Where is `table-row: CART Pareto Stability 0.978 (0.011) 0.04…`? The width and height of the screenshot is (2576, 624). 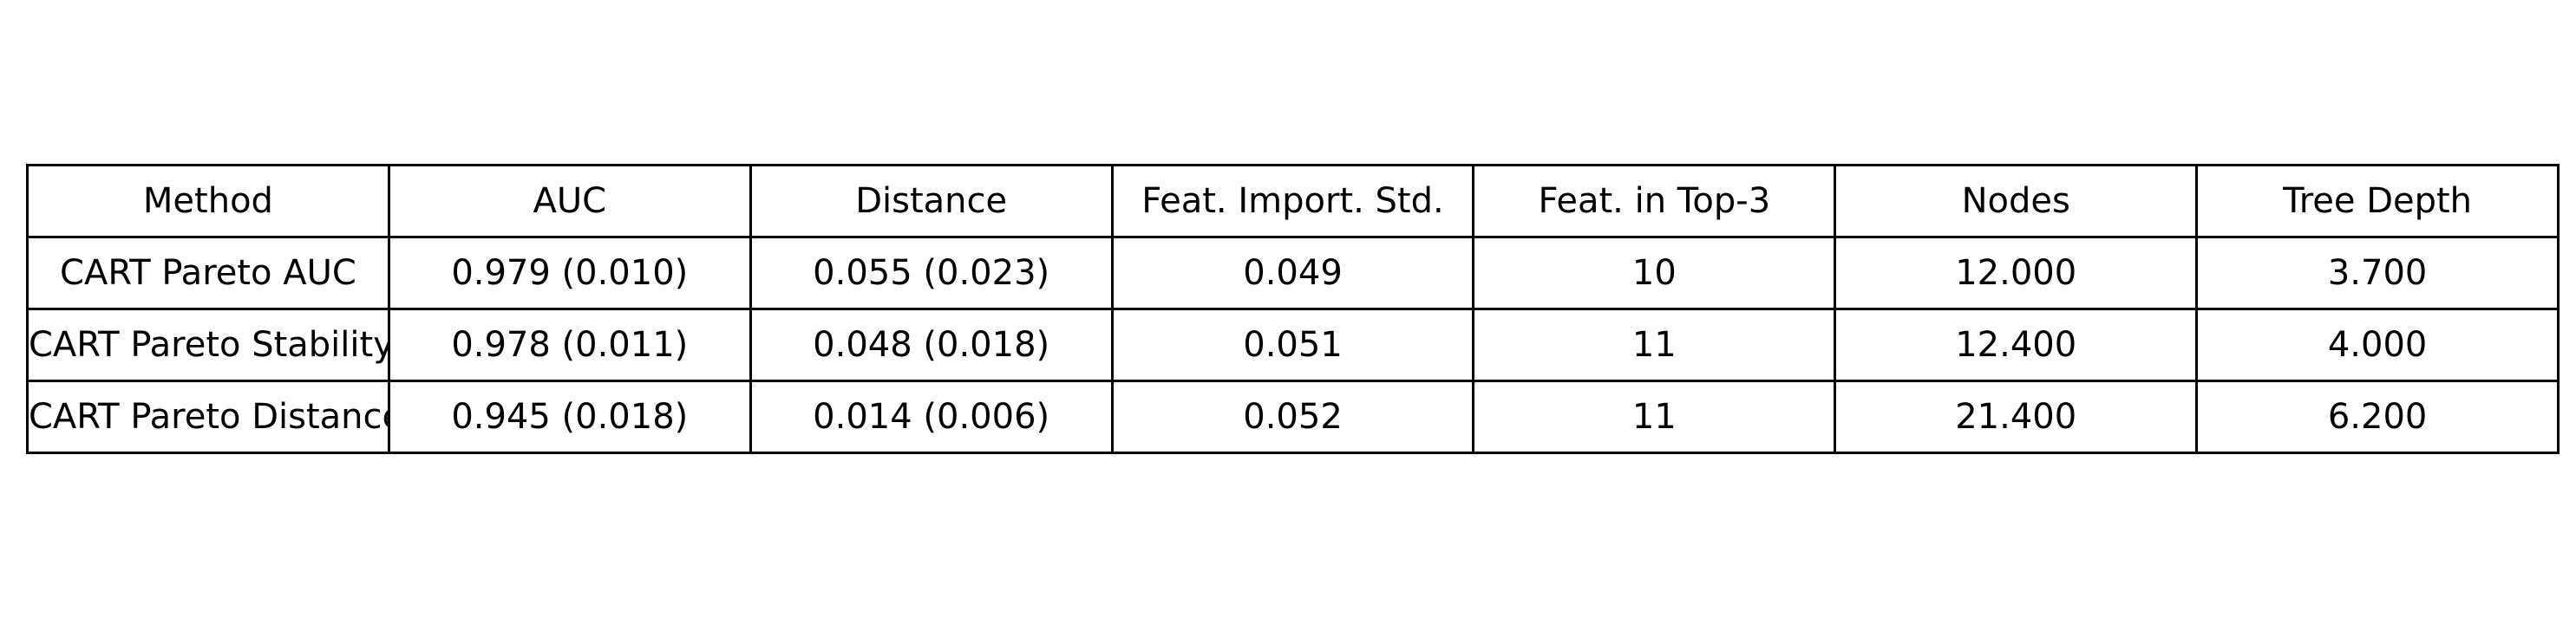 table-row: CART Pareto Stability 0.978 (0.011) 0.04… is located at coordinates (1293, 345).